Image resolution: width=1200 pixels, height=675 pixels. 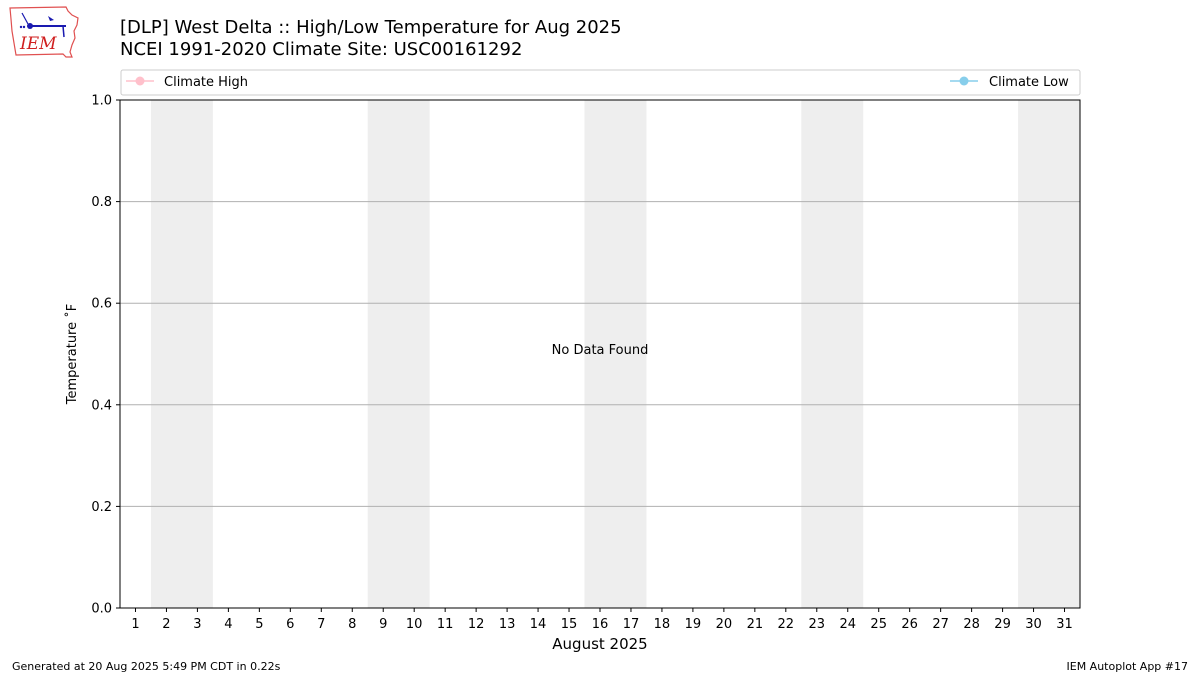 What do you see at coordinates (1033, 624) in the screenshot?
I see `x-tick-label-30: 30` at bounding box center [1033, 624].